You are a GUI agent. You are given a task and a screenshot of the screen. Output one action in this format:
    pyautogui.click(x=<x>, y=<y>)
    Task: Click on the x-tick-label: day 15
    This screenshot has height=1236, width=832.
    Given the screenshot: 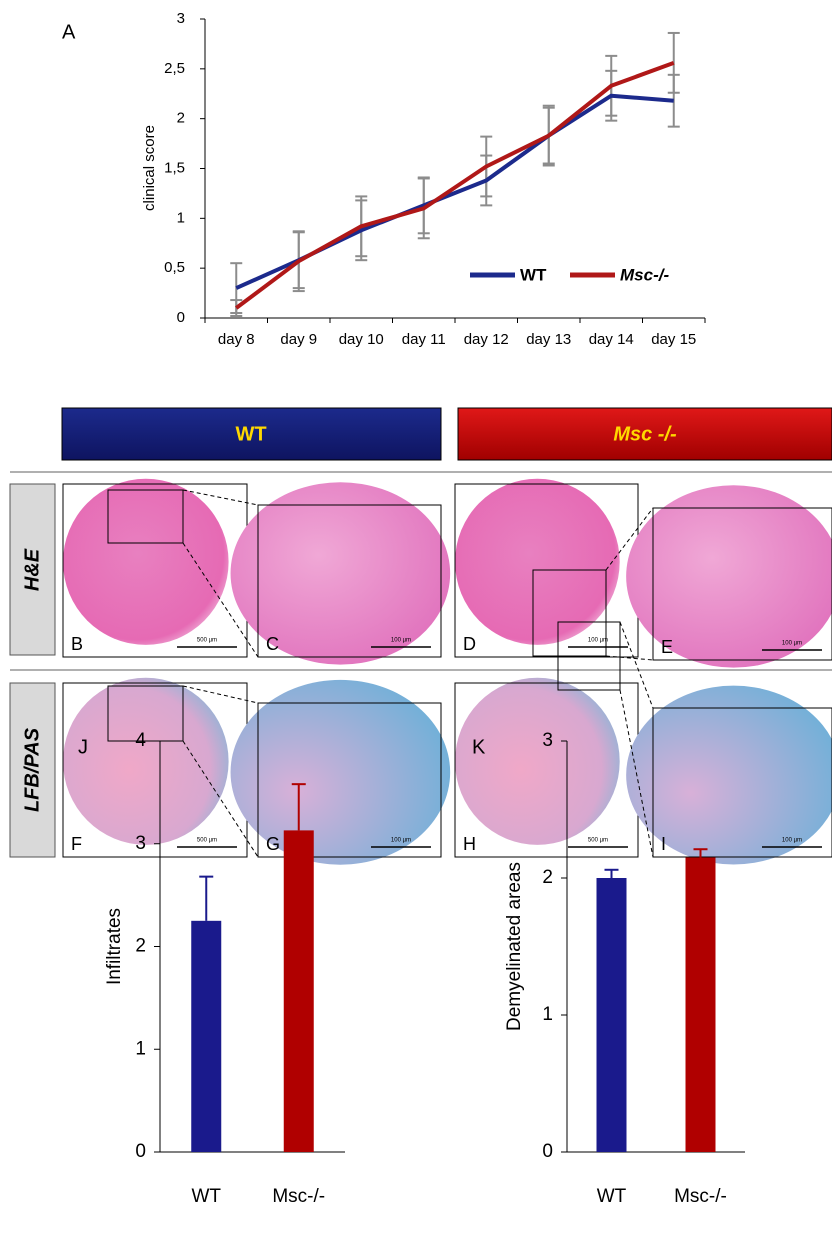 What is the action you would take?
    pyautogui.click(x=673, y=339)
    